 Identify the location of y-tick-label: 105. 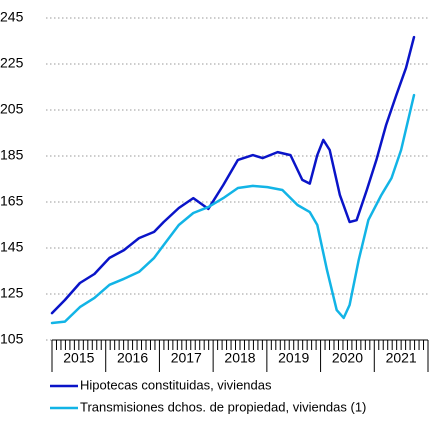
(12, 339).